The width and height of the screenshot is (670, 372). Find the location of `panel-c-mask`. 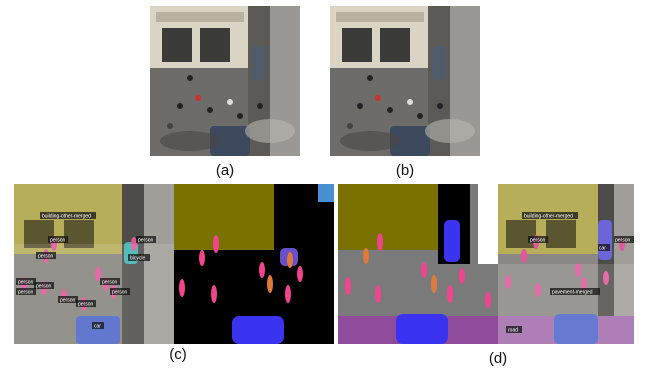

panel-c-mask is located at coordinates (254, 264).